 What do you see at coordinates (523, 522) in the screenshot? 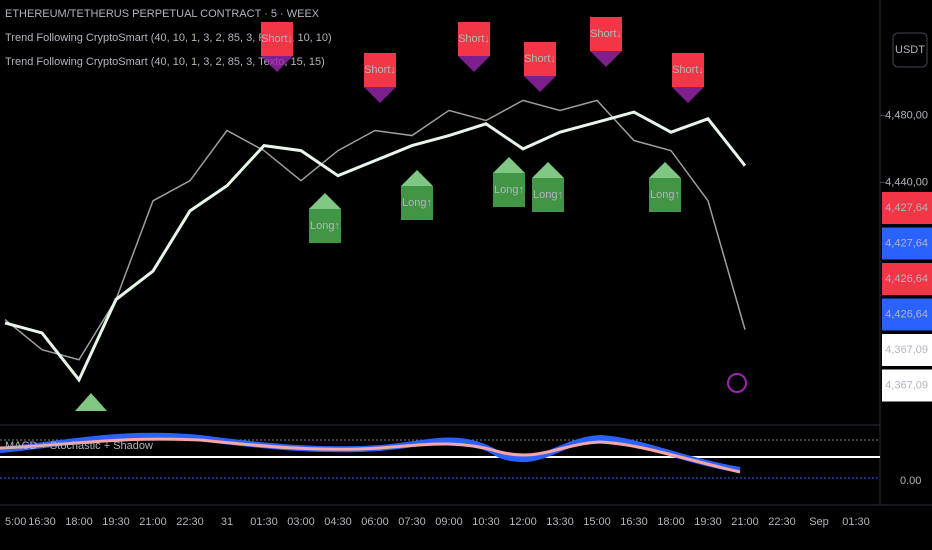
I see `x-tick-label: 12:00` at bounding box center [523, 522].